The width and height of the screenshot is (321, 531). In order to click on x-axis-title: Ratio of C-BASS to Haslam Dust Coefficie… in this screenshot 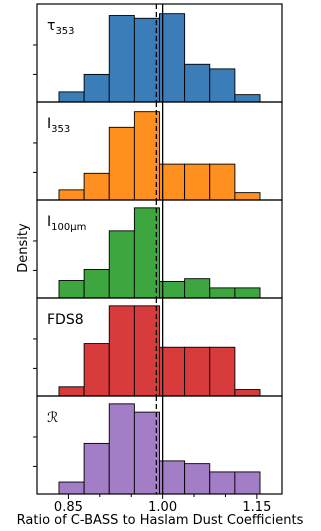, I will do `click(160, 520)`.